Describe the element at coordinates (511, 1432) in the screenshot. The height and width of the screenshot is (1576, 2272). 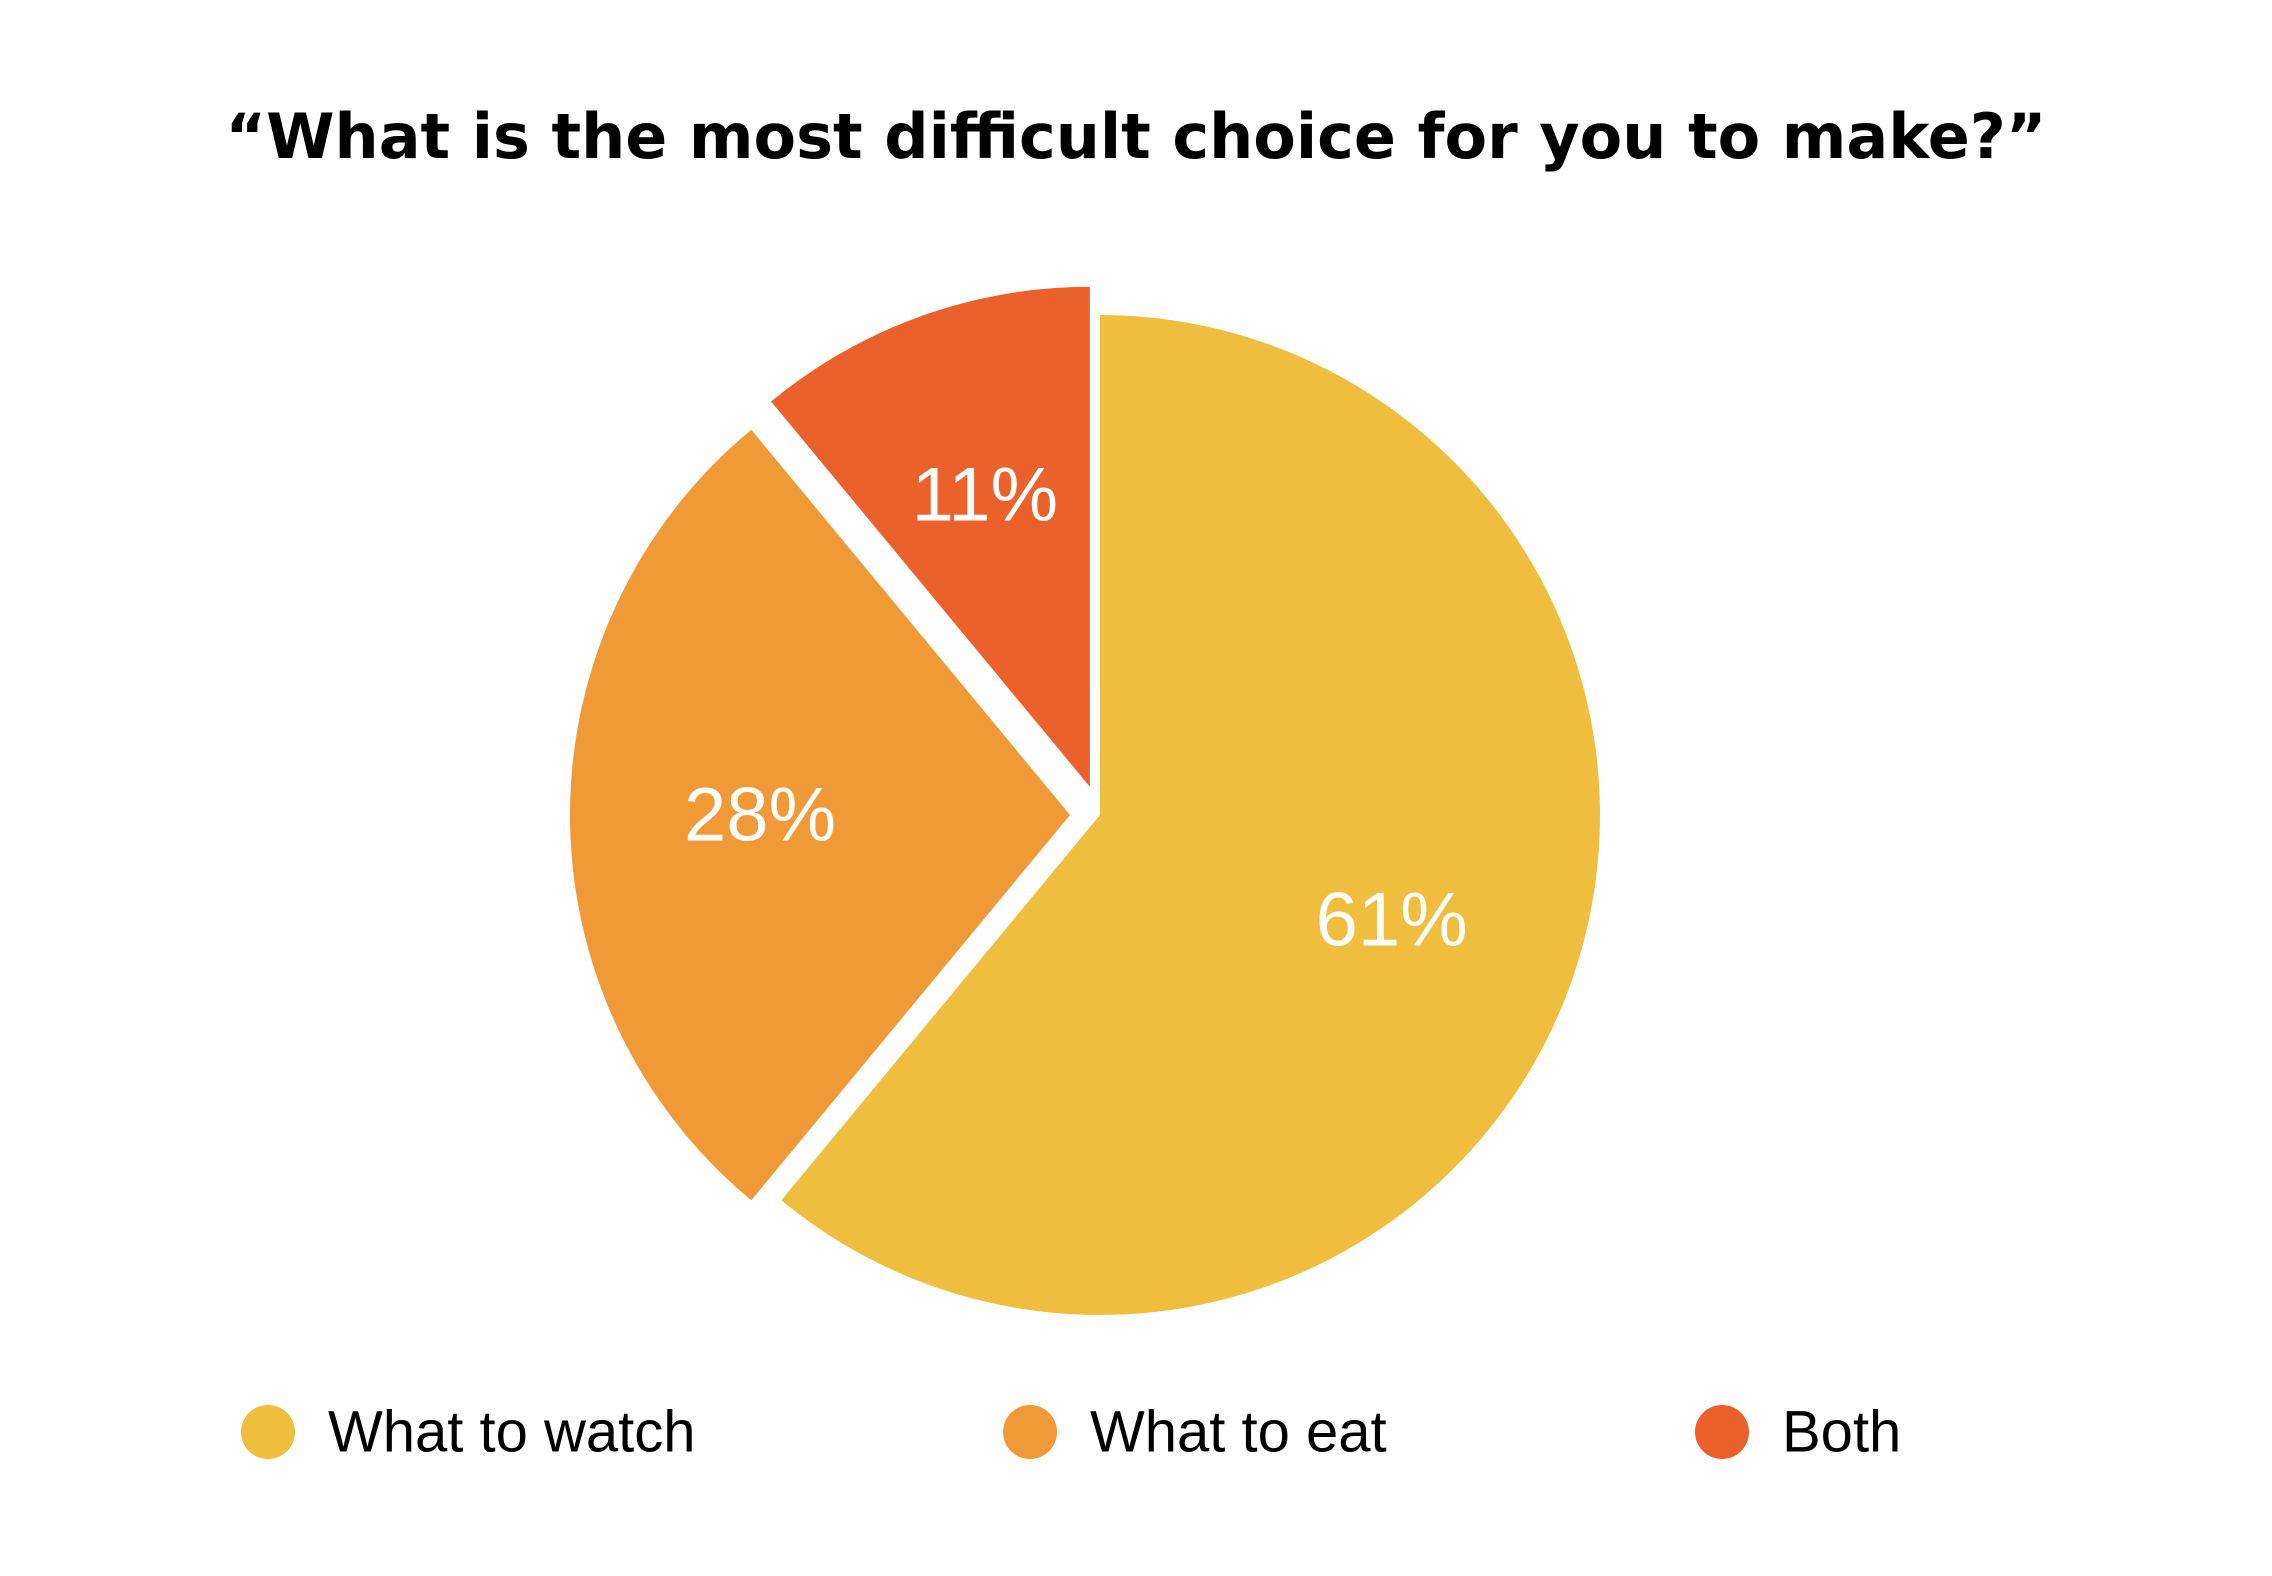
I see `legend-label: What to watch` at that location.